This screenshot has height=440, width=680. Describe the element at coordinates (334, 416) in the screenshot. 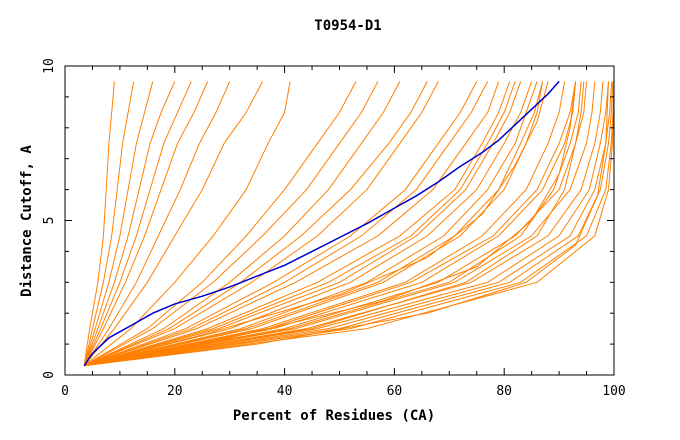

I see `x-axis-title: Percent of Residues (CA)` at that location.